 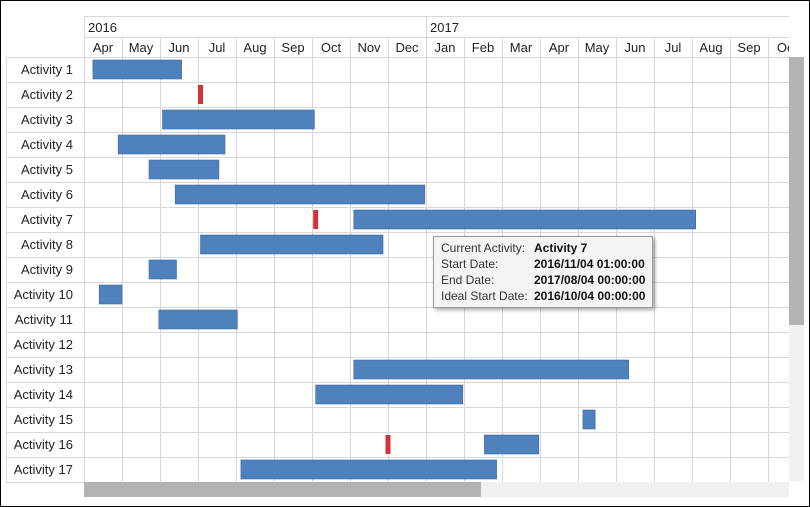 What do you see at coordinates (43, 444) in the screenshot?
I see `row-label: Activity 16` at bounding box center [43, 444].